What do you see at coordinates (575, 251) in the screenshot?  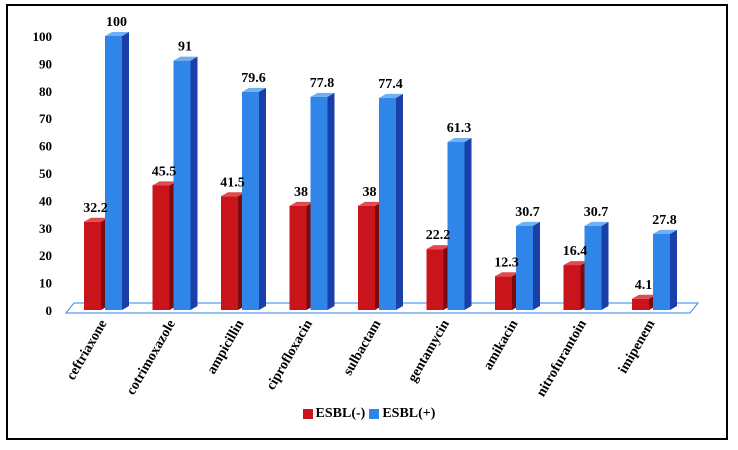 I see `data-label: 16.4` at bounding box center [575, 251].